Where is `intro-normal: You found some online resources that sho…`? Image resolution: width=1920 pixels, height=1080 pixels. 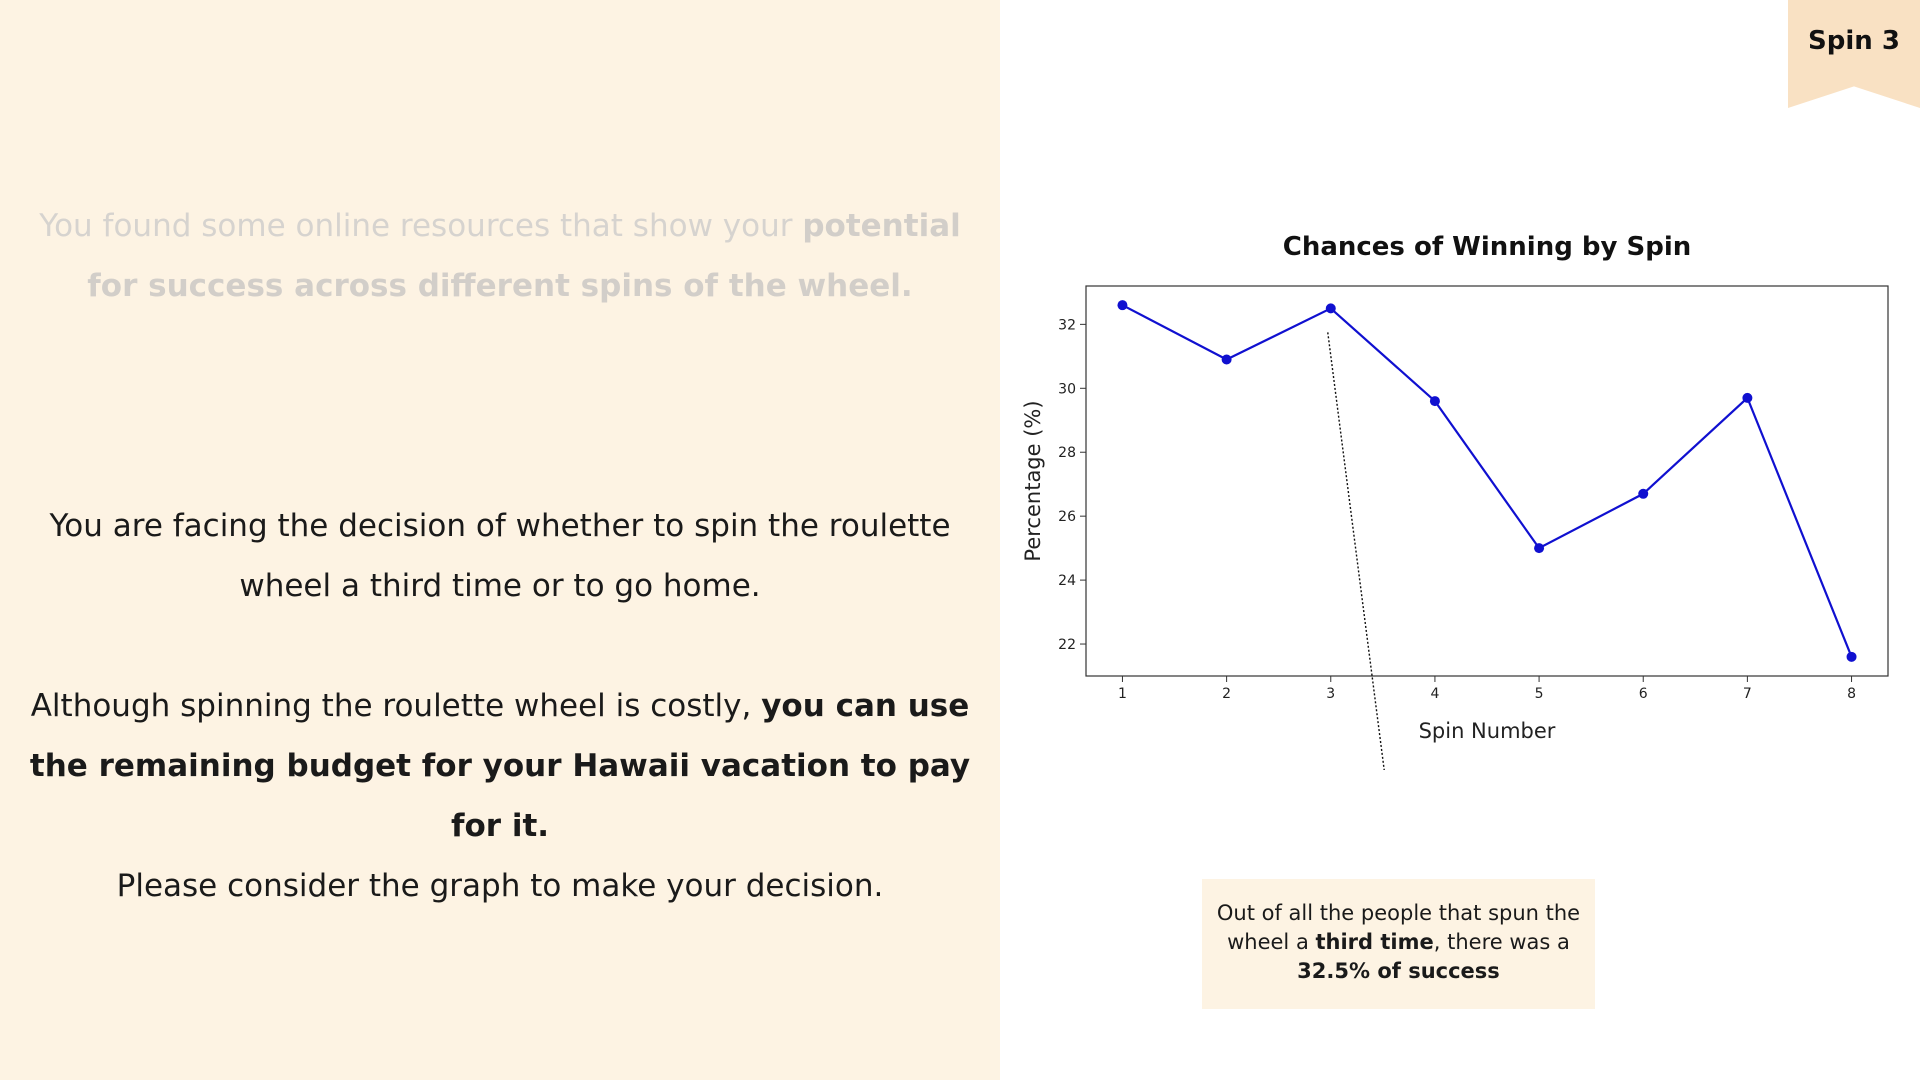
intro-normal: You found some online resources that sho… is located at coordinates (421, 226).